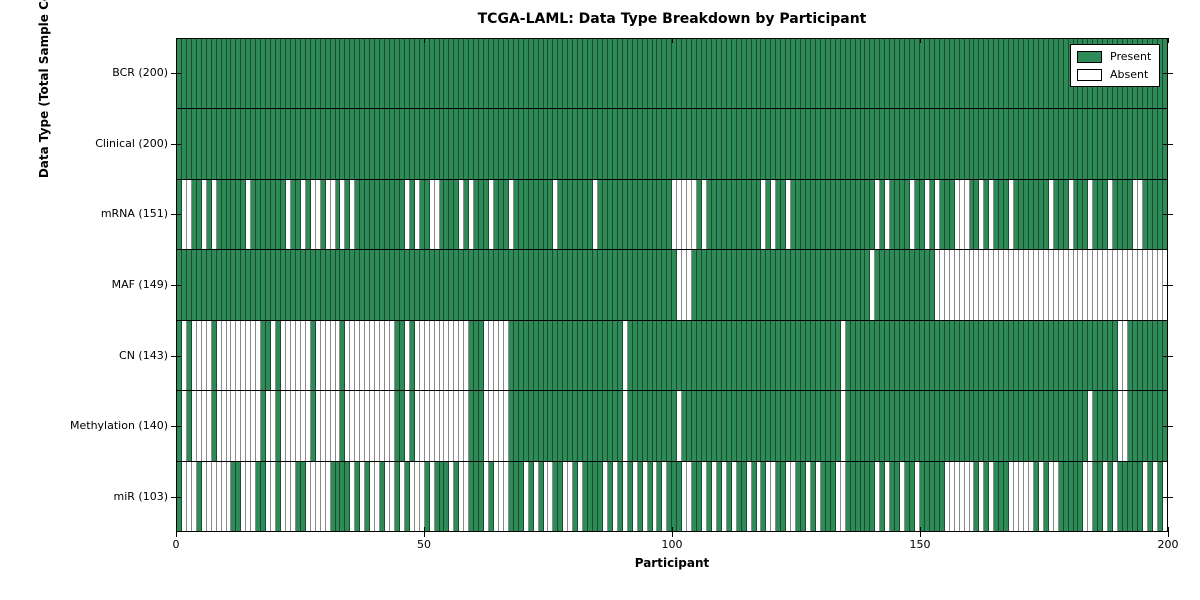 The height and width of the screenshot is (600, 1200). I want to click on x-tick-top, so click(672, 40).